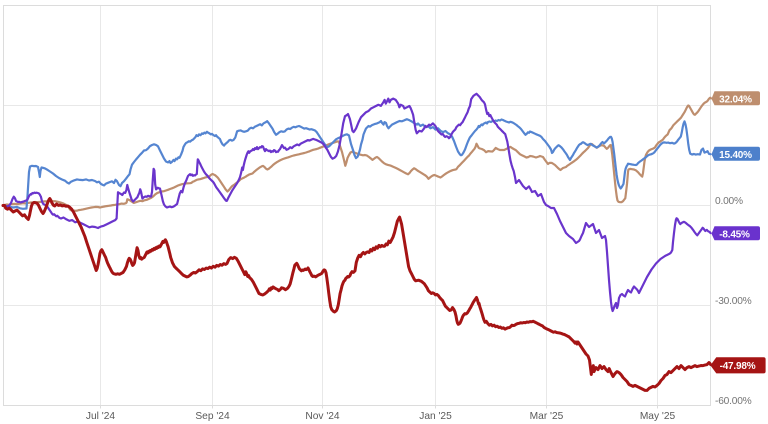 The image size is (768, 424). I want to click on svg-text: Mar '25, so click(547, 416).